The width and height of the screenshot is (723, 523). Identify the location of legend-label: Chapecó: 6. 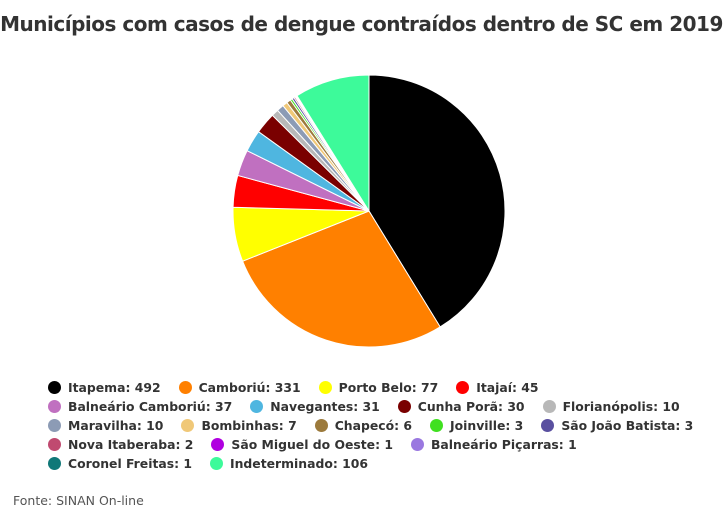
(373, 425).